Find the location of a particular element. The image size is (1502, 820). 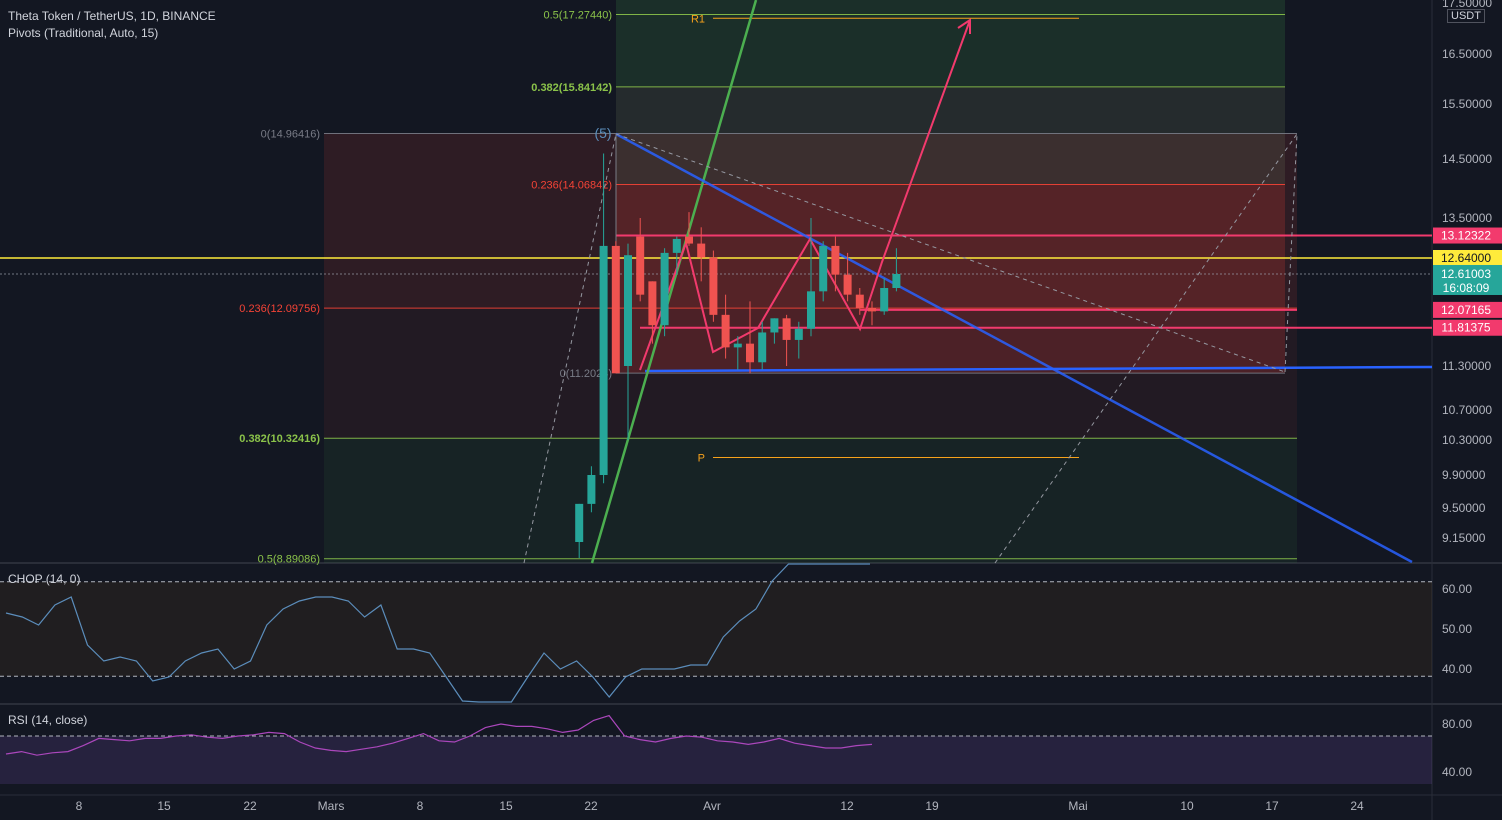

currency-badge: USDT is located at coordinates (1466, 16).